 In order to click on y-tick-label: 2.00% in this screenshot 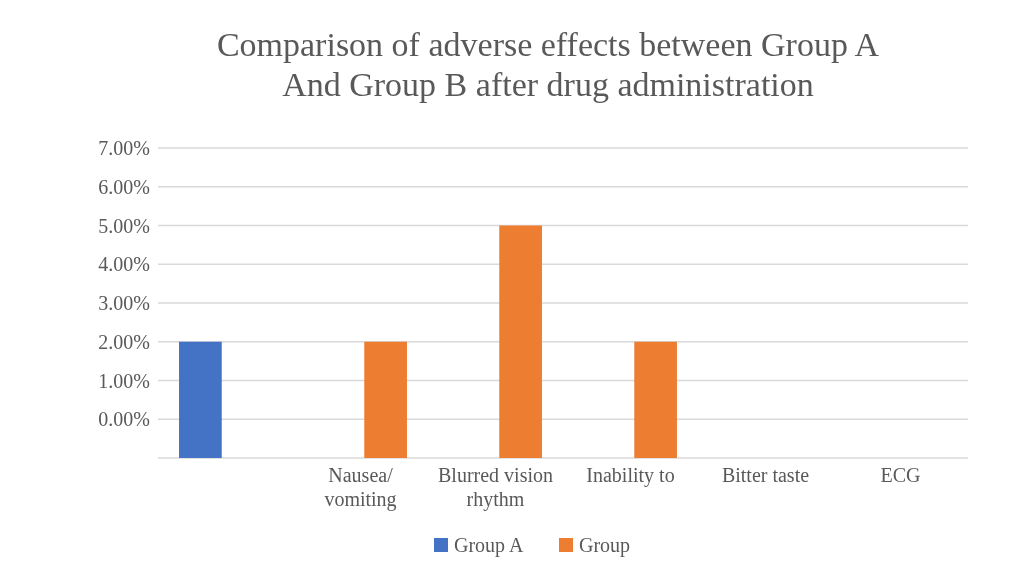, I will do `click(124, 341)`.